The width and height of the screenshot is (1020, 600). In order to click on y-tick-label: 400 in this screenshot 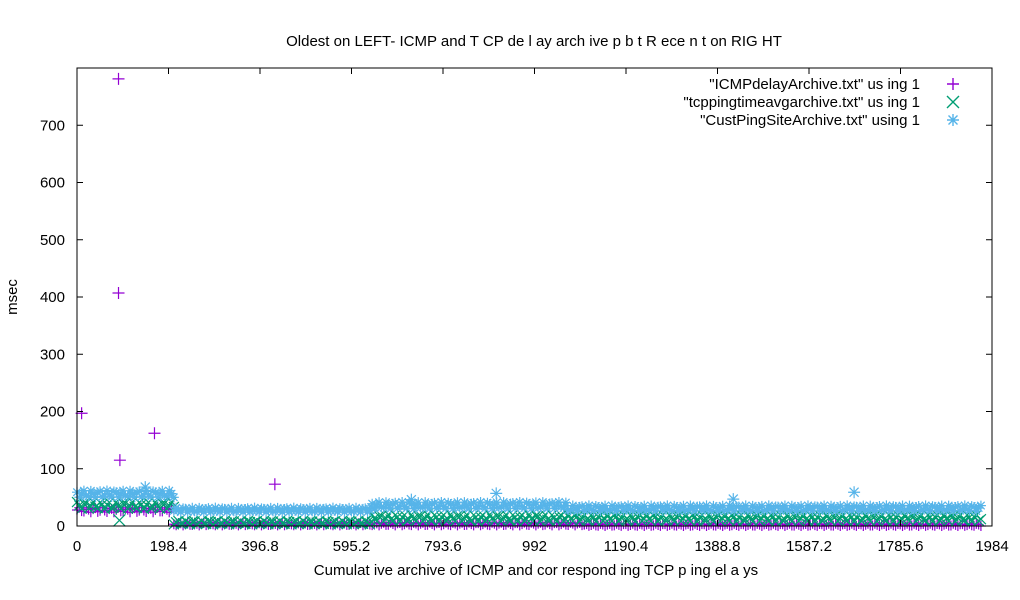, I will do `click(52, 297)`.